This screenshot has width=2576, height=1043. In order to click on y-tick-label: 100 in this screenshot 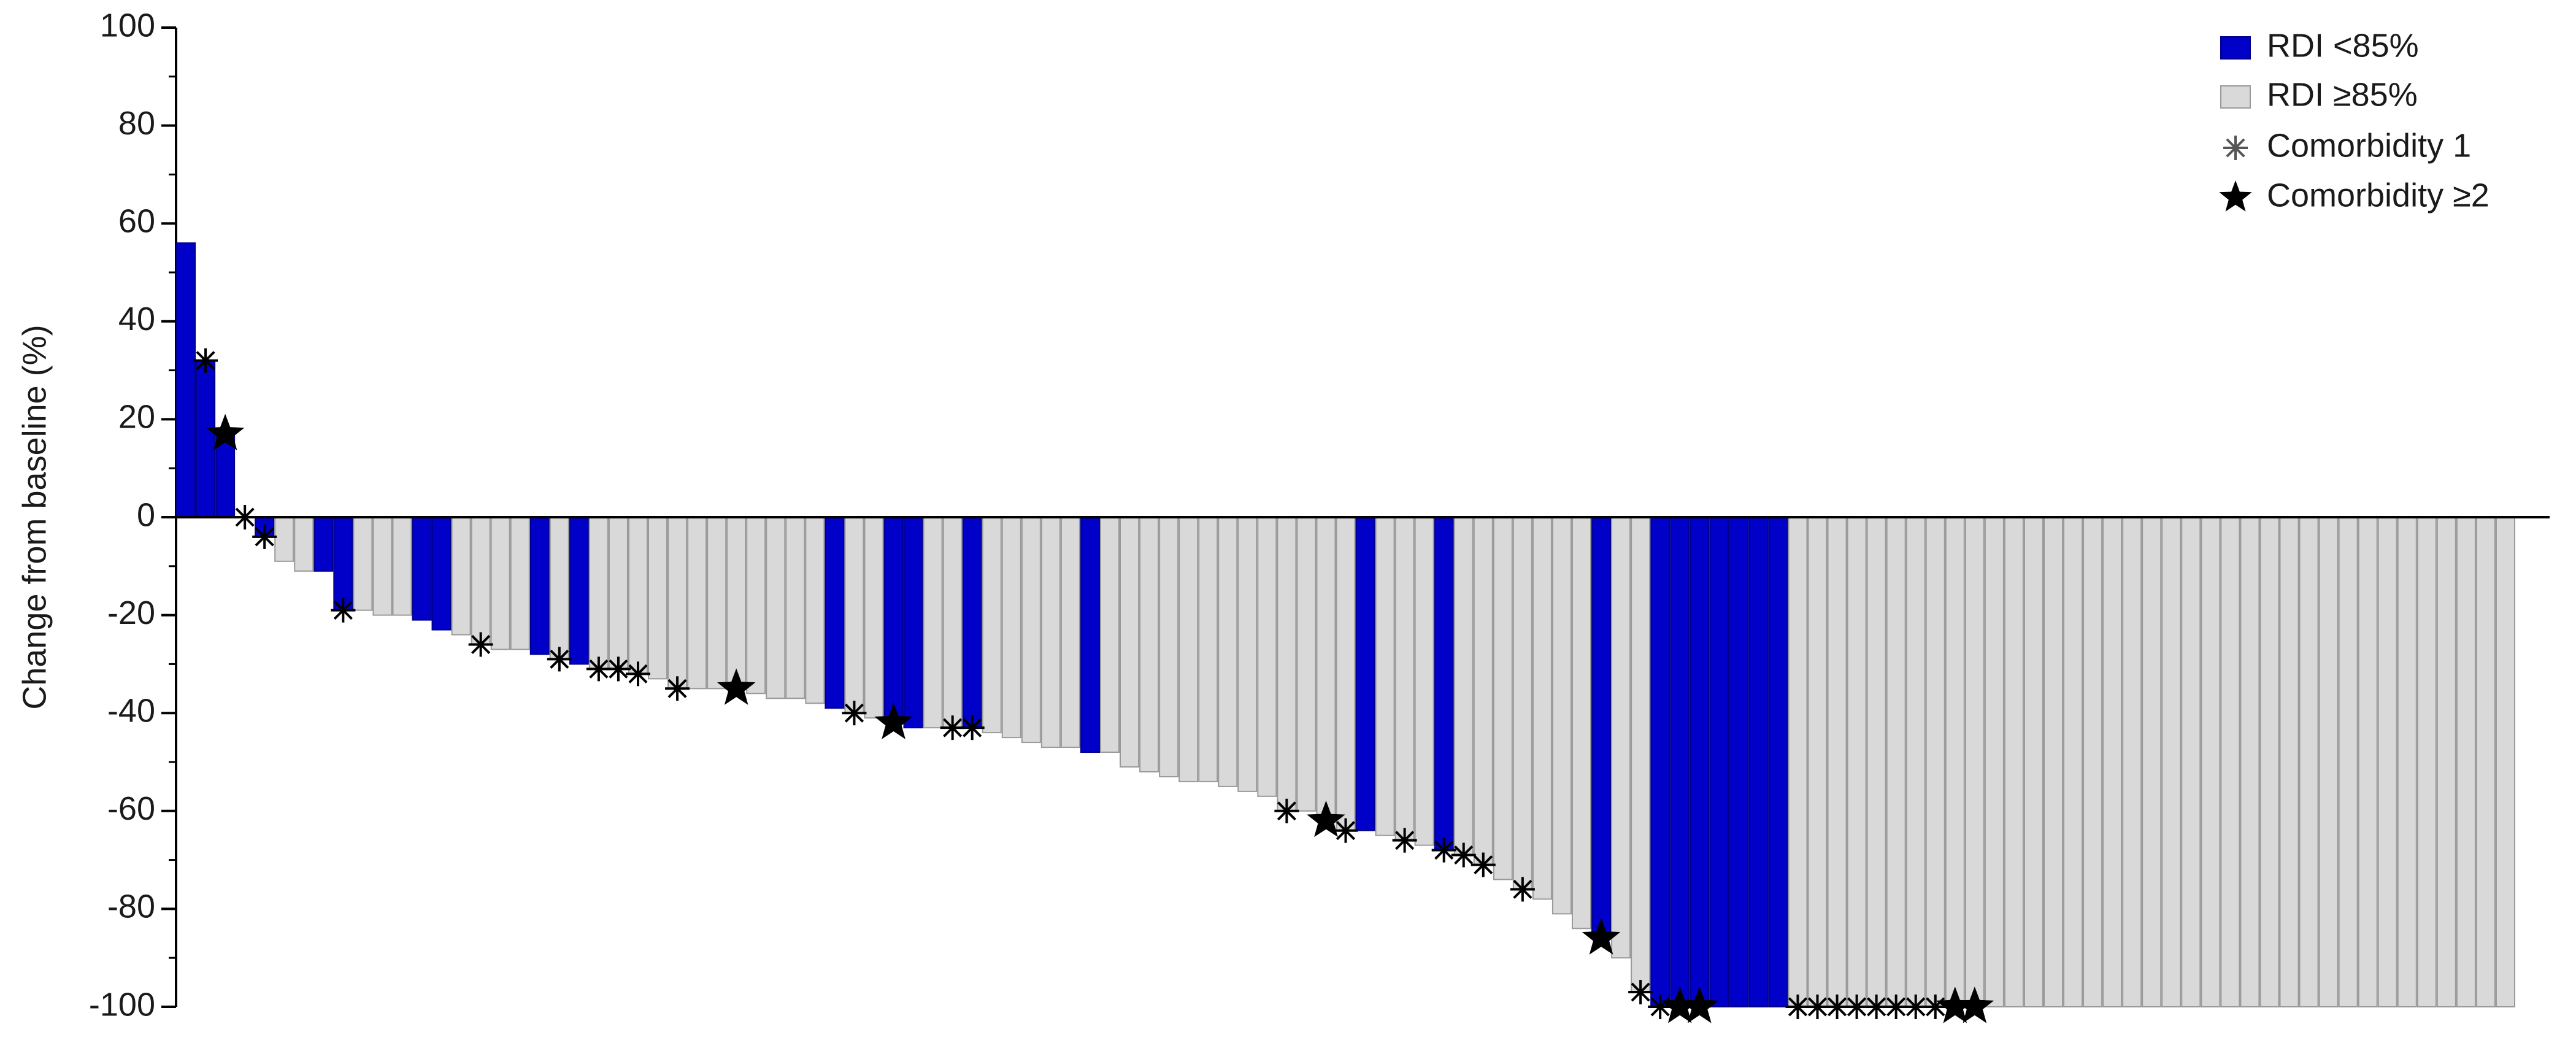, I will do `click(128, 25)`.